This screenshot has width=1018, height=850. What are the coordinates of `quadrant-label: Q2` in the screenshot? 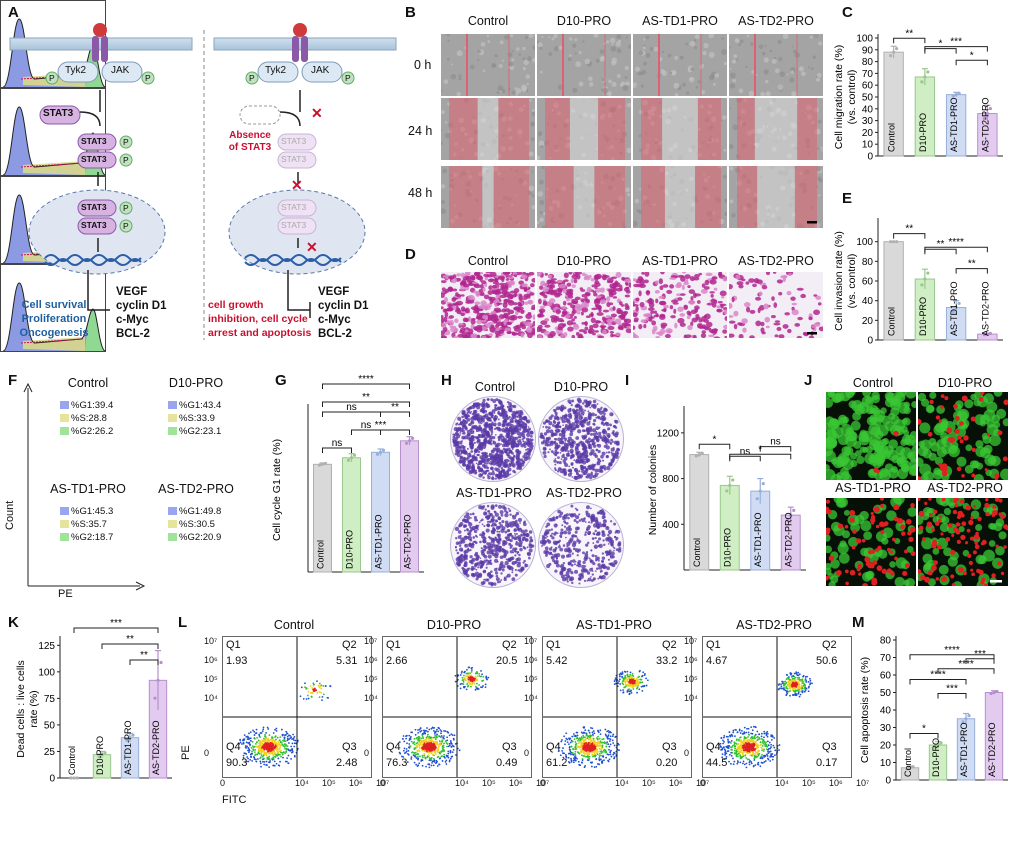 It's located at (509, 645).